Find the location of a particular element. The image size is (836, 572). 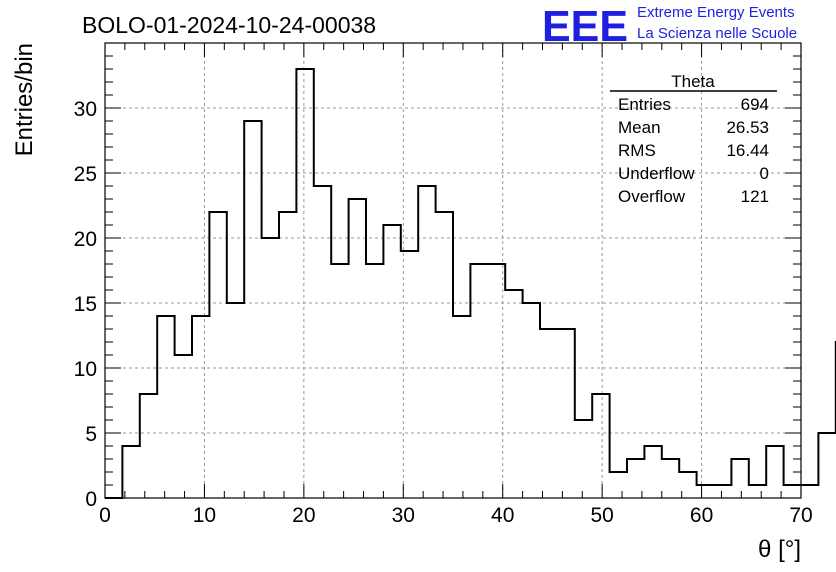

x-tick-labels: 0 10 20 30 40 50 60 70 is located at coordinates (456, 515).